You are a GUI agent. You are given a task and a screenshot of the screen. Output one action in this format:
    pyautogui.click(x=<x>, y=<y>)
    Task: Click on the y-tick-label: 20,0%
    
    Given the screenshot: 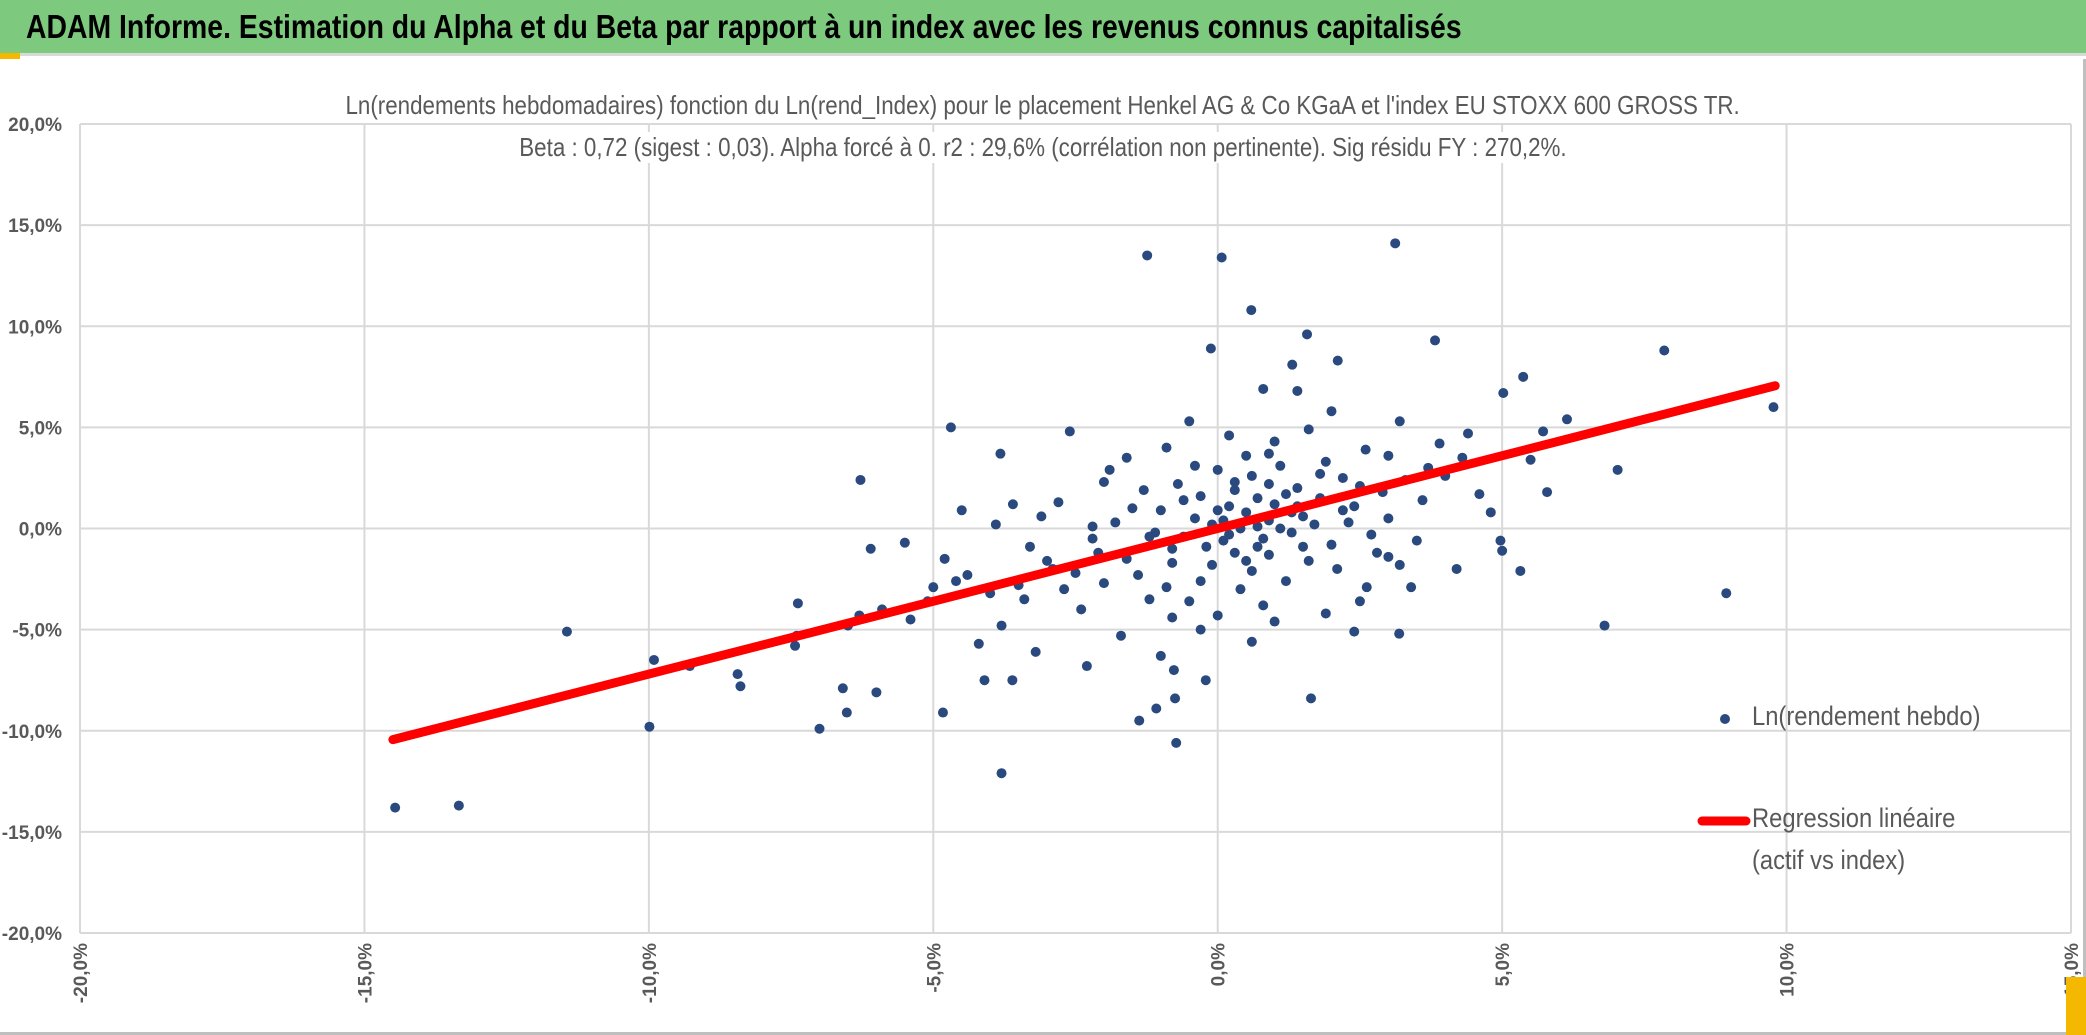 What is the action you would take?
    pyautogui.click(x=35, y=125)
    